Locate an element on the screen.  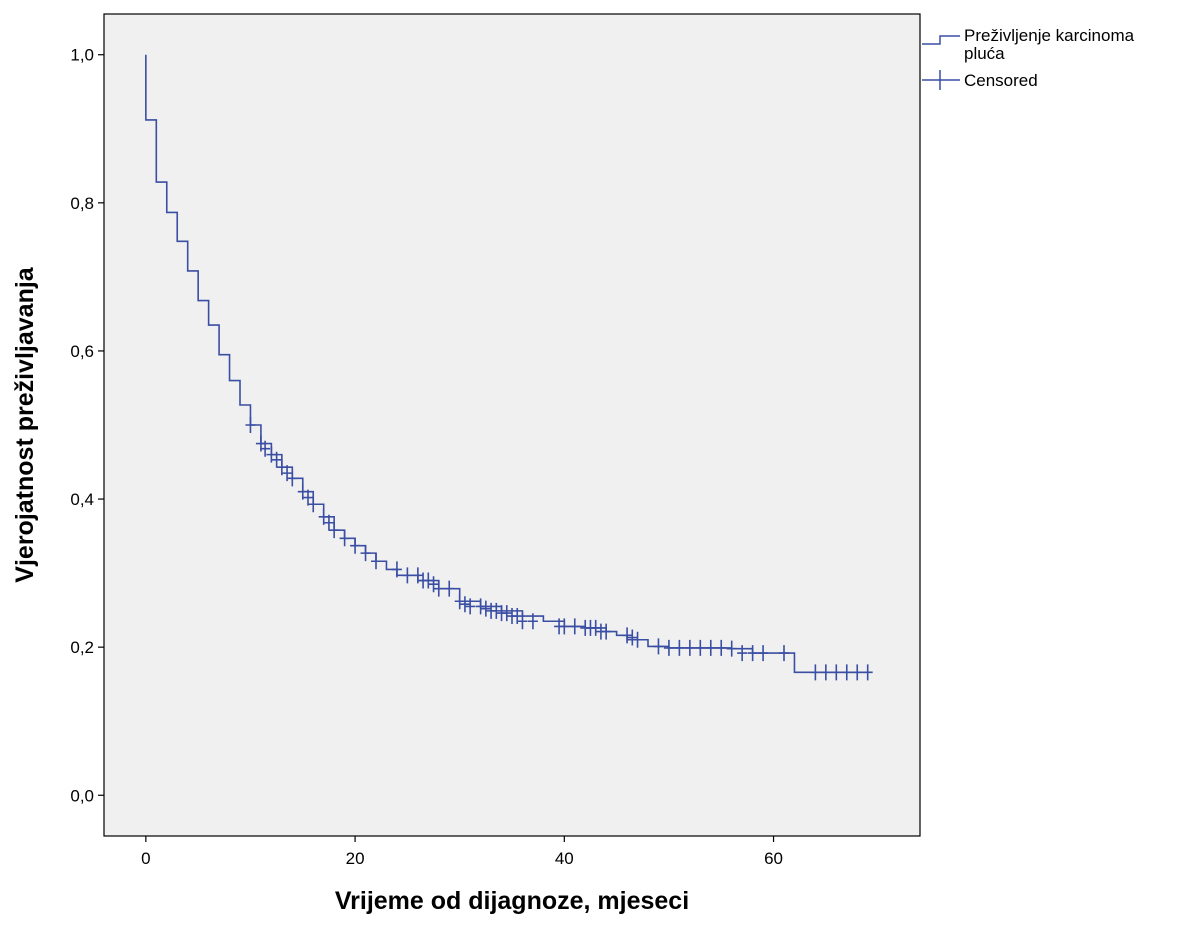
legend: Preživljenje karcinoma pluća Censored is located at coordinates (1028, 58).